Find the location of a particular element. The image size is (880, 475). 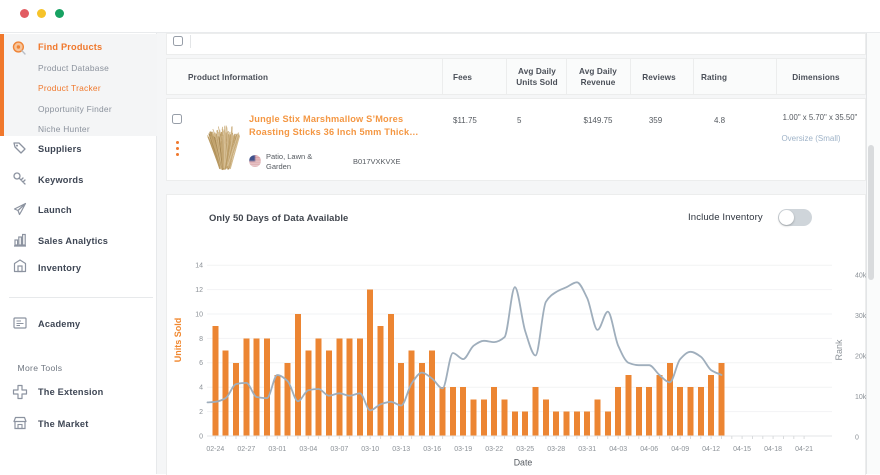

svg-text: 8 is located at coordinates (201, 339).